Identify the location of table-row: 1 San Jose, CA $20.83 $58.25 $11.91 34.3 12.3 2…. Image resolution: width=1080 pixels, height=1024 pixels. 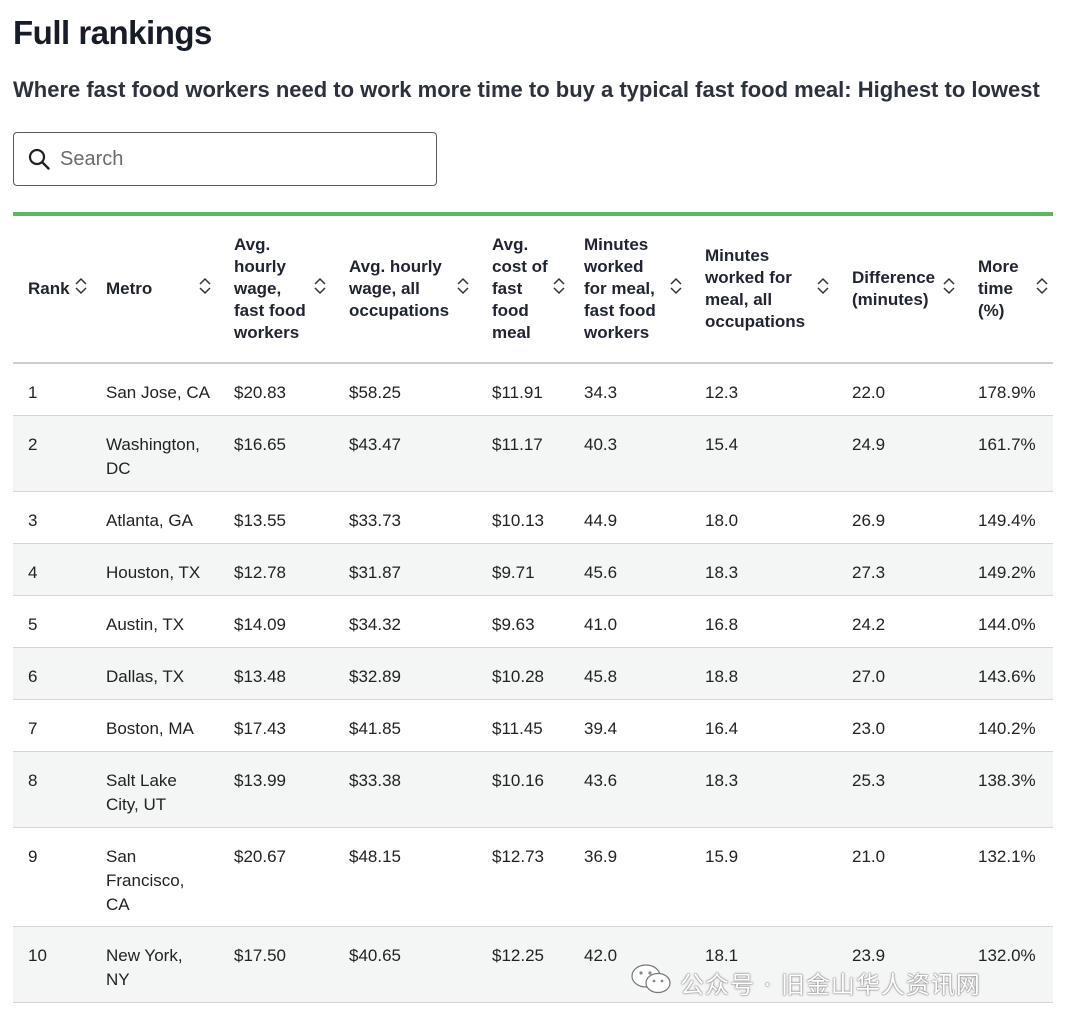
(533, 389).